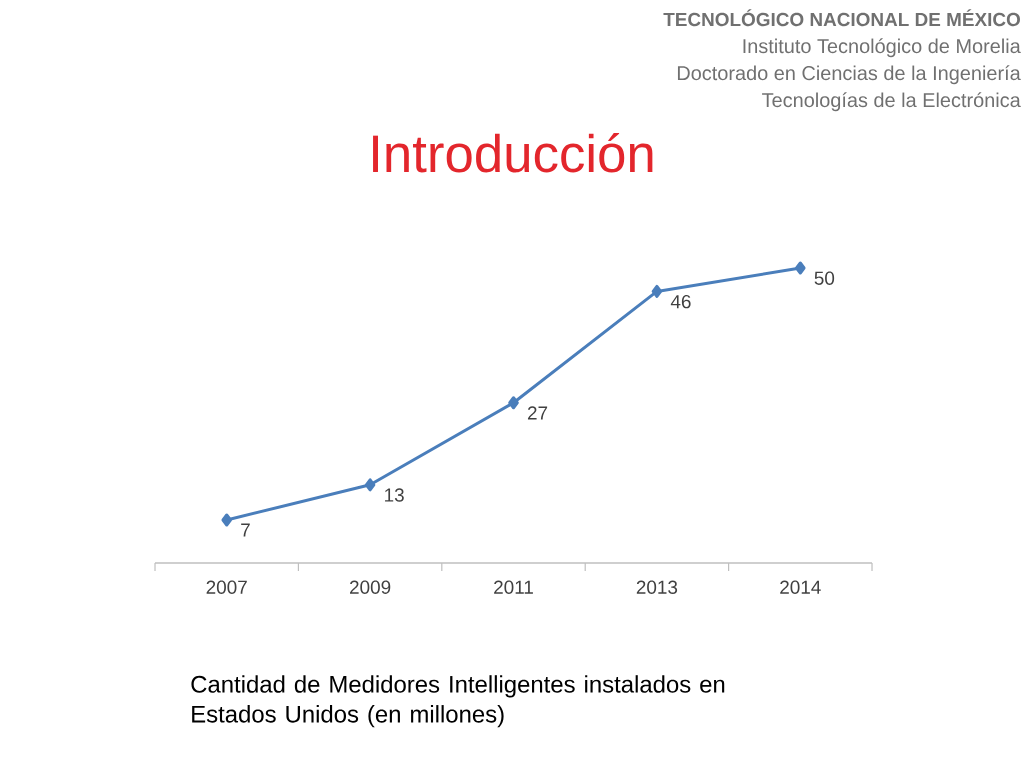  What do you see at coordinates (657, 587) in the screenshot?
I see `x-tick-label: 2013` at bounding box center [657, 587].